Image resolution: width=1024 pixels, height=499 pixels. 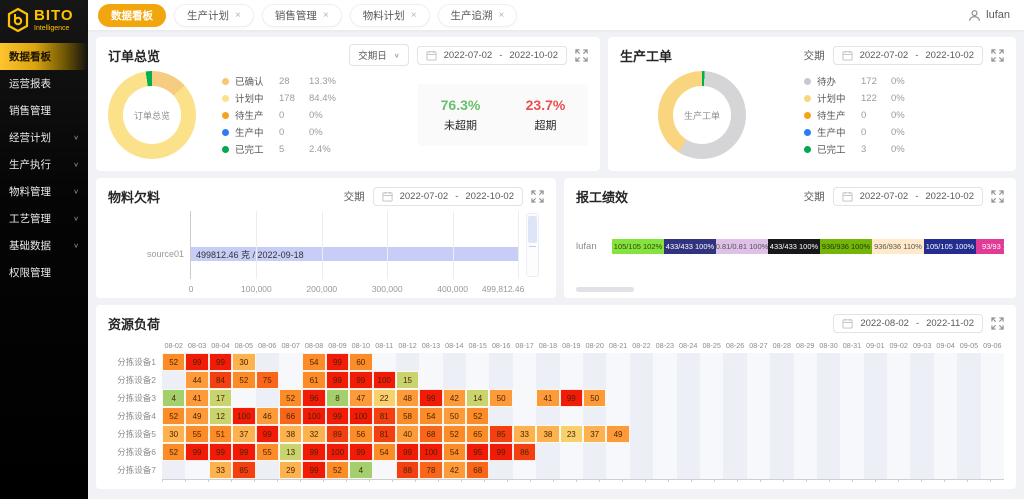 What do you see at coordinates (898, 246) in the screenshot?
I see `performance-segment-6: 936/936 110%` at bounding box center [898, 246].